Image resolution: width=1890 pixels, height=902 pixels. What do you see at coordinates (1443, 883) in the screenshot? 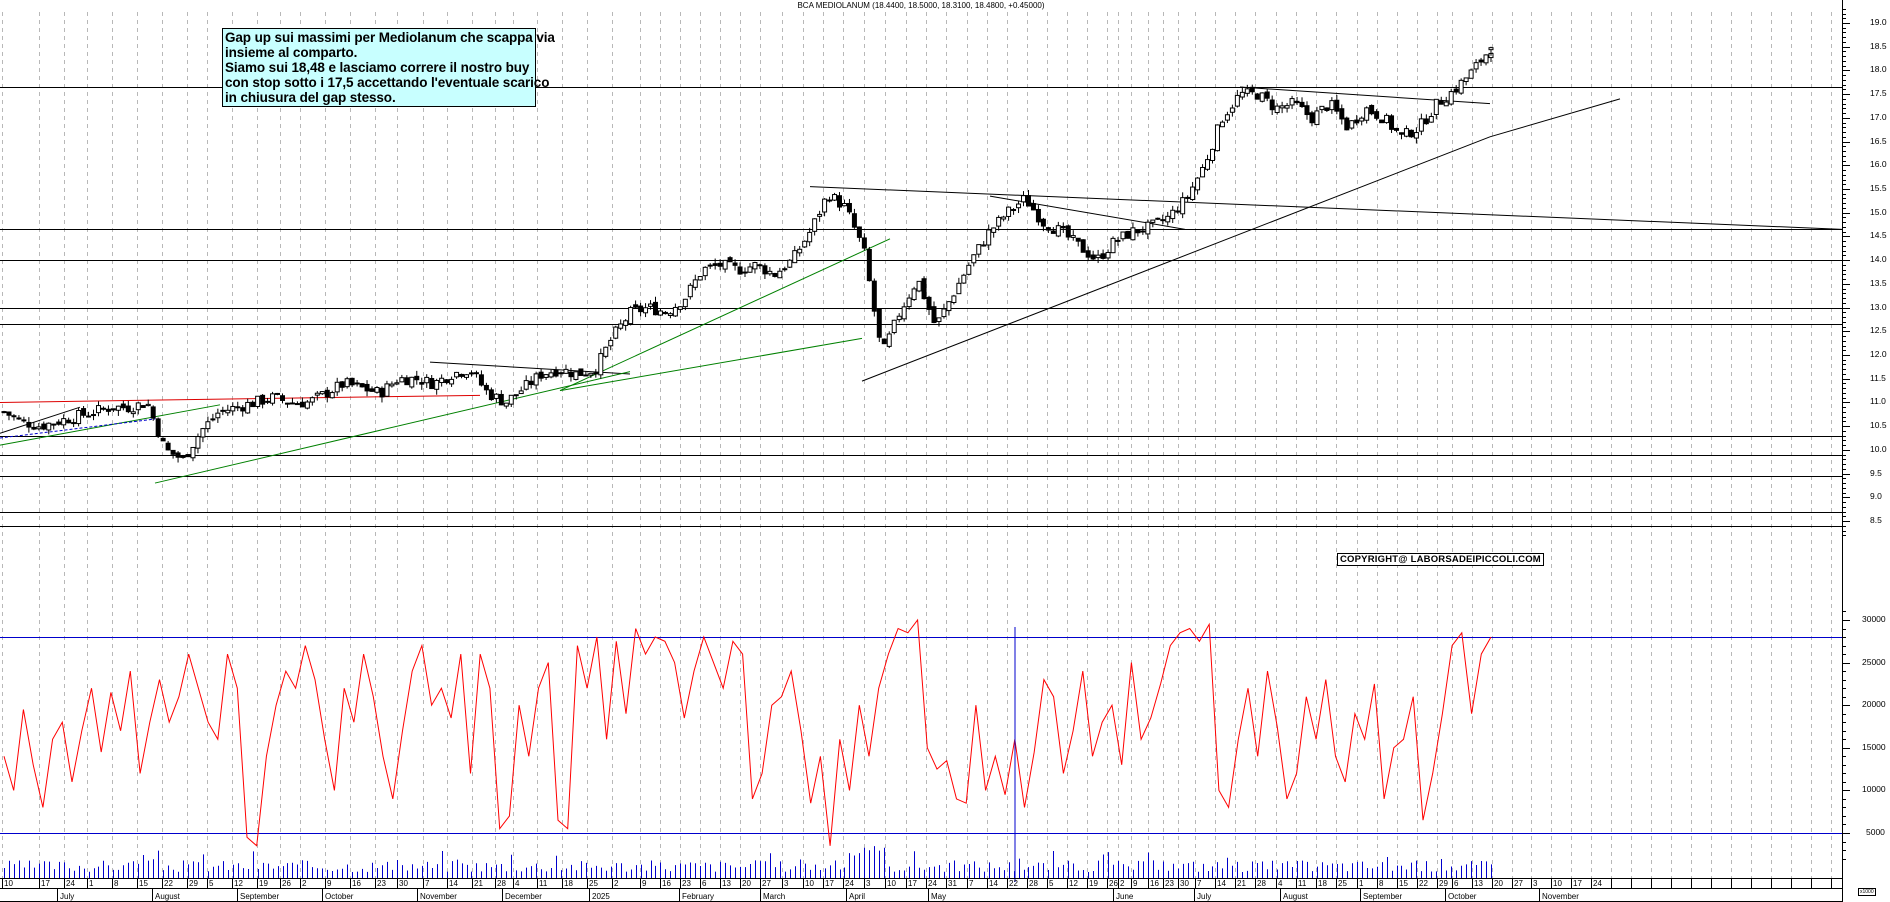
I see `day-tick-label: 29` at bounding box center [1443, 883].